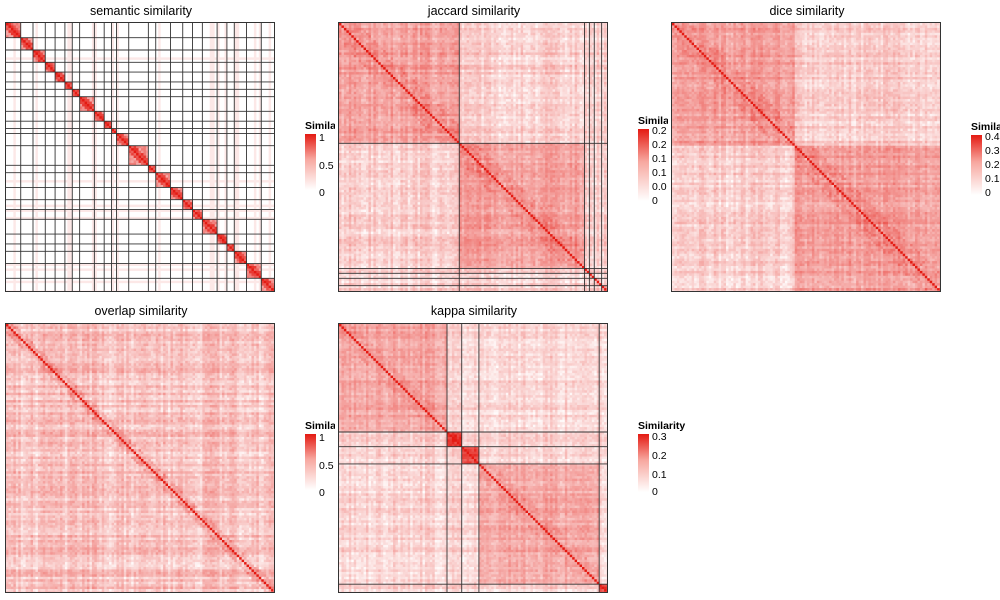 The width and height of the screenshot is (1000, 600). Describe the element at coordinates (140, 157) in the screenshot. I see `semantic-similarity-heatmap` at that location.